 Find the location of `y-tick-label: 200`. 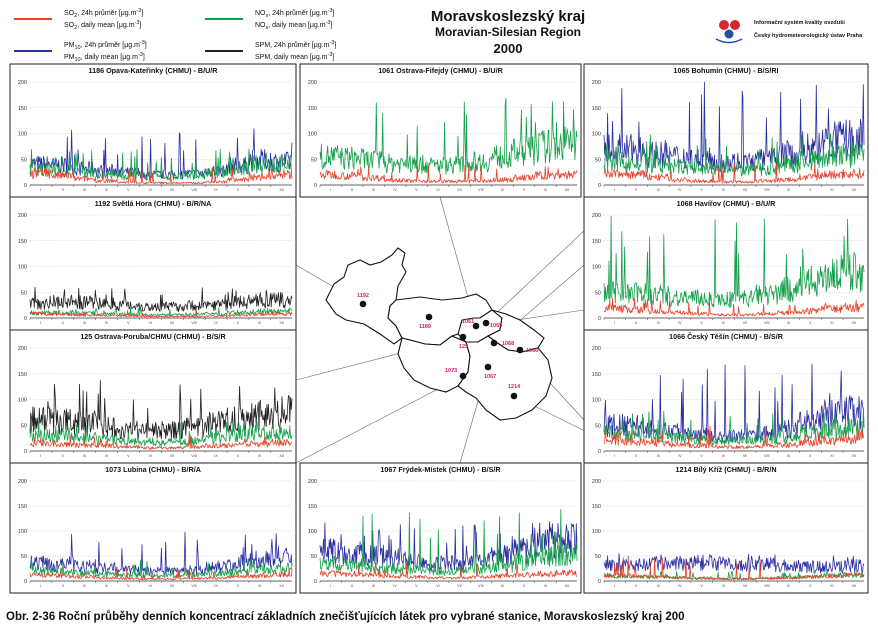

y-tick-label: 200 is located at coordinates (596, 482).